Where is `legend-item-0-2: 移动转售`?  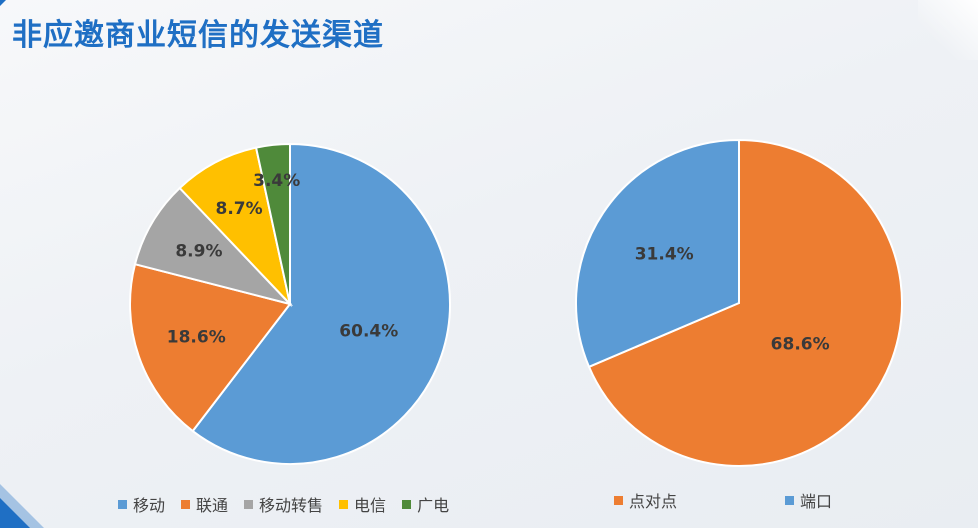
legend-item-0-2: 移动转售 is located at coordinates (283, 504).